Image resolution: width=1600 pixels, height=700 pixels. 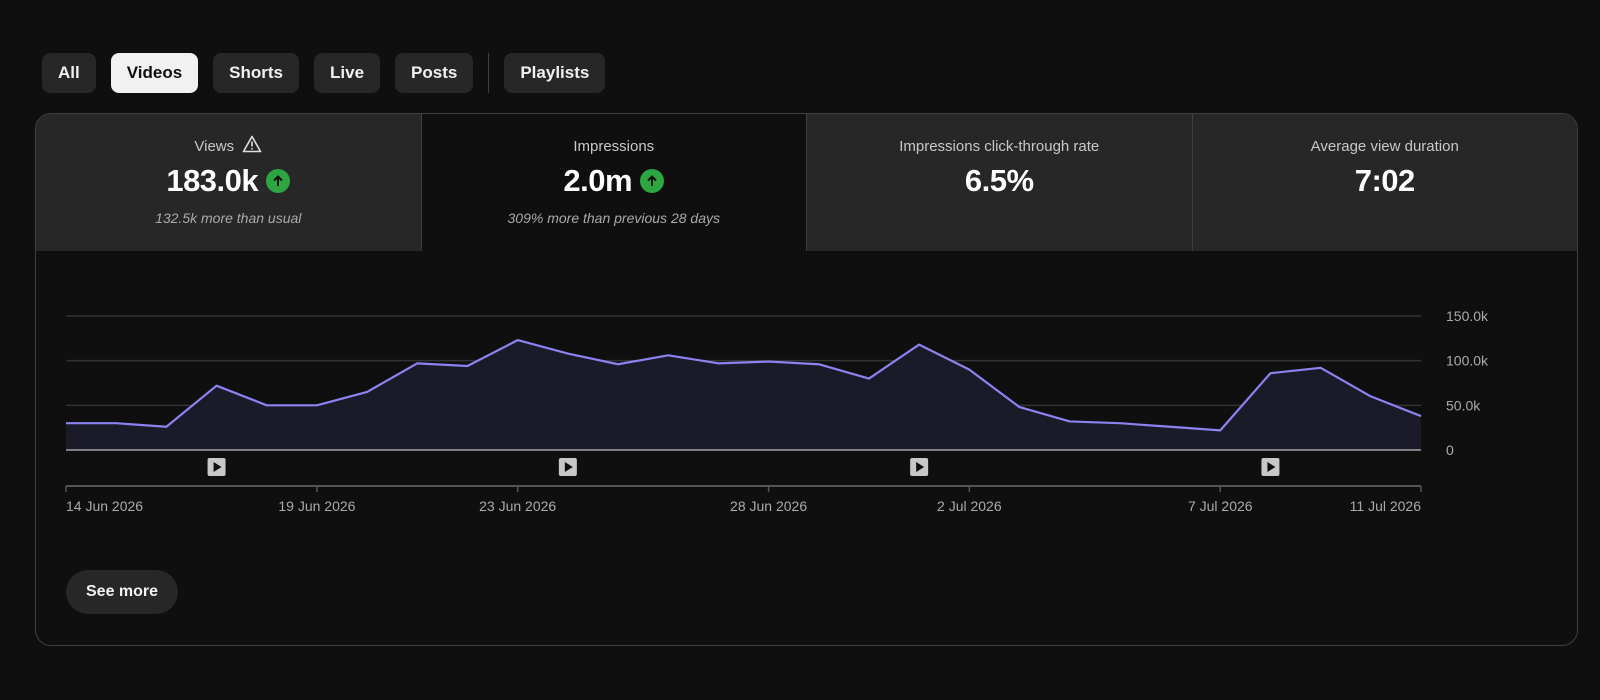 What do you see at coordinates (347, 73) in the screenshot?
I see `tab-live: Live` at bounding box center [347, 73].